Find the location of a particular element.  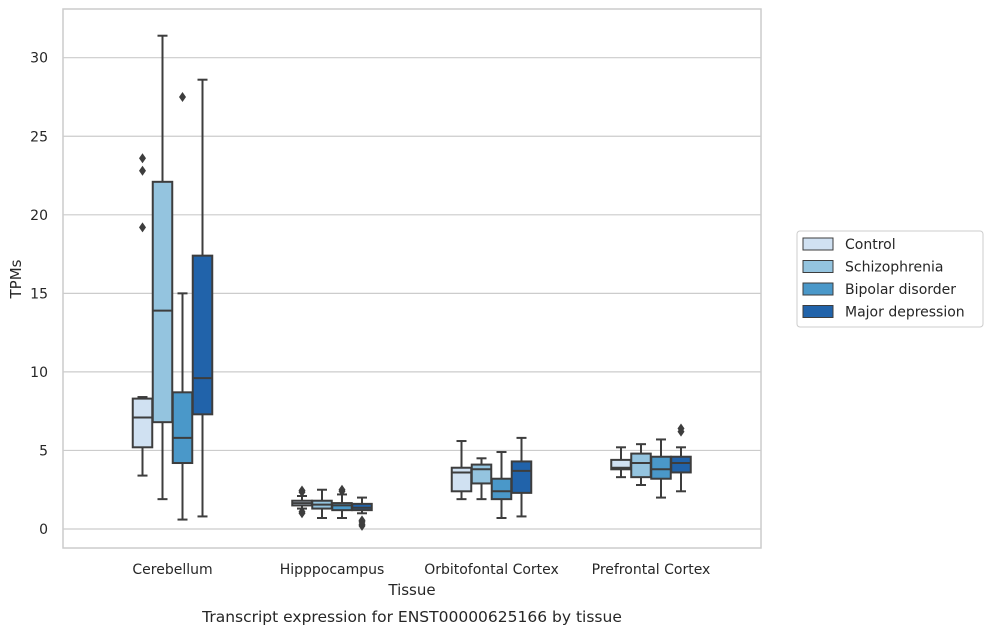

y-tick-label: 20 is located at coordinates (39, 216).